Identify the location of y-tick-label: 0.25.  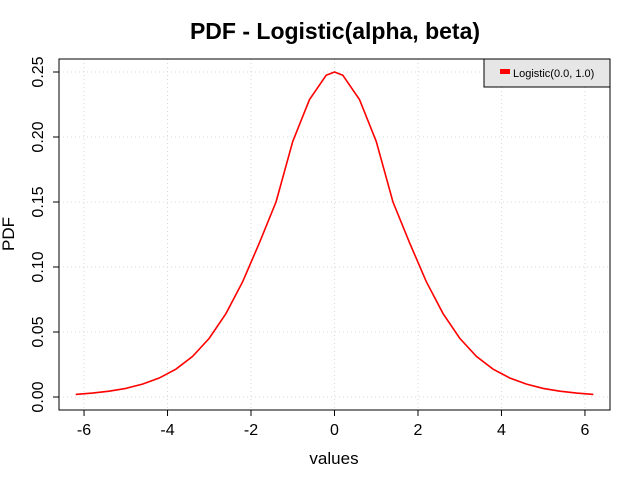
(38, 71).